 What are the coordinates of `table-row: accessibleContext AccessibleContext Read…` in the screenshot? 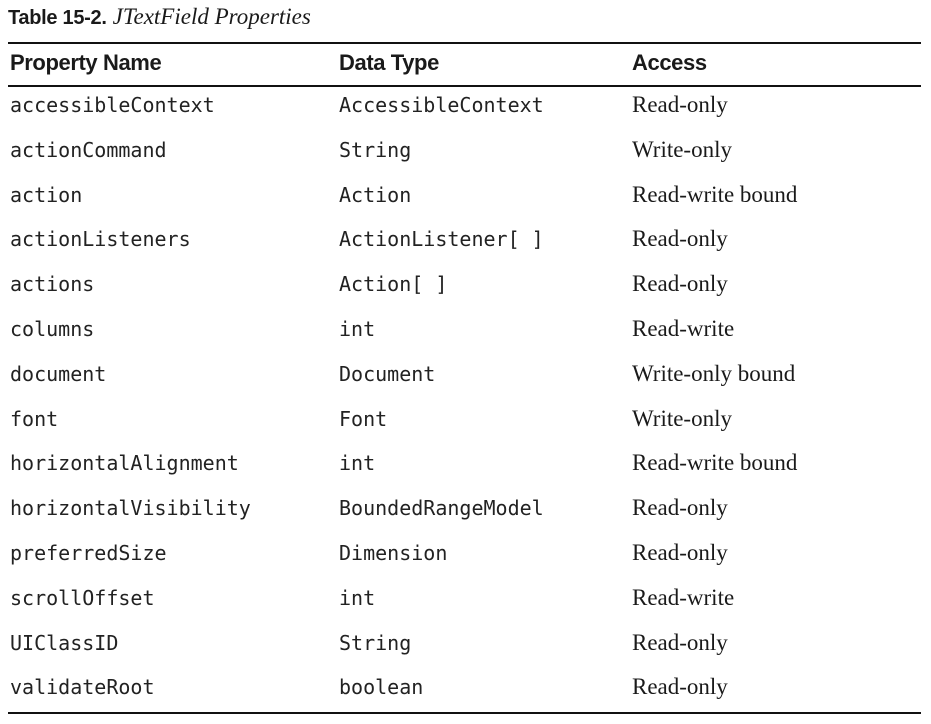 It's located at (464, 109).